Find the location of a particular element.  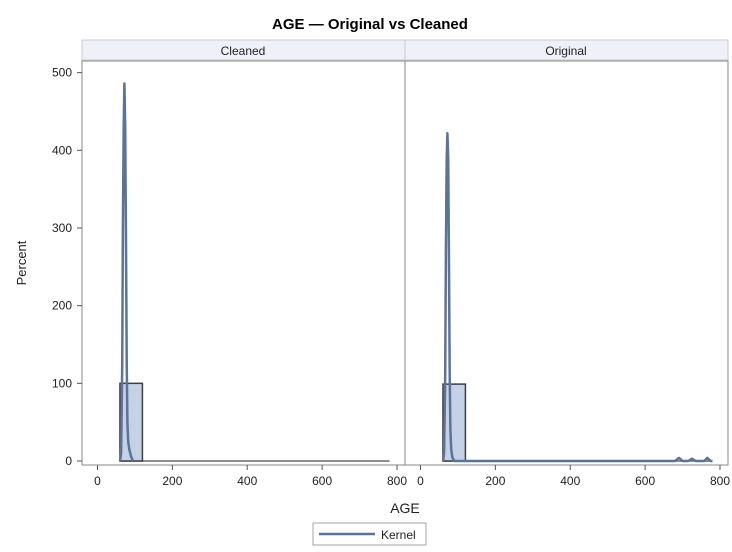

x-tick-label-cleaned-200: 200 is located at coordinates (172, 481).